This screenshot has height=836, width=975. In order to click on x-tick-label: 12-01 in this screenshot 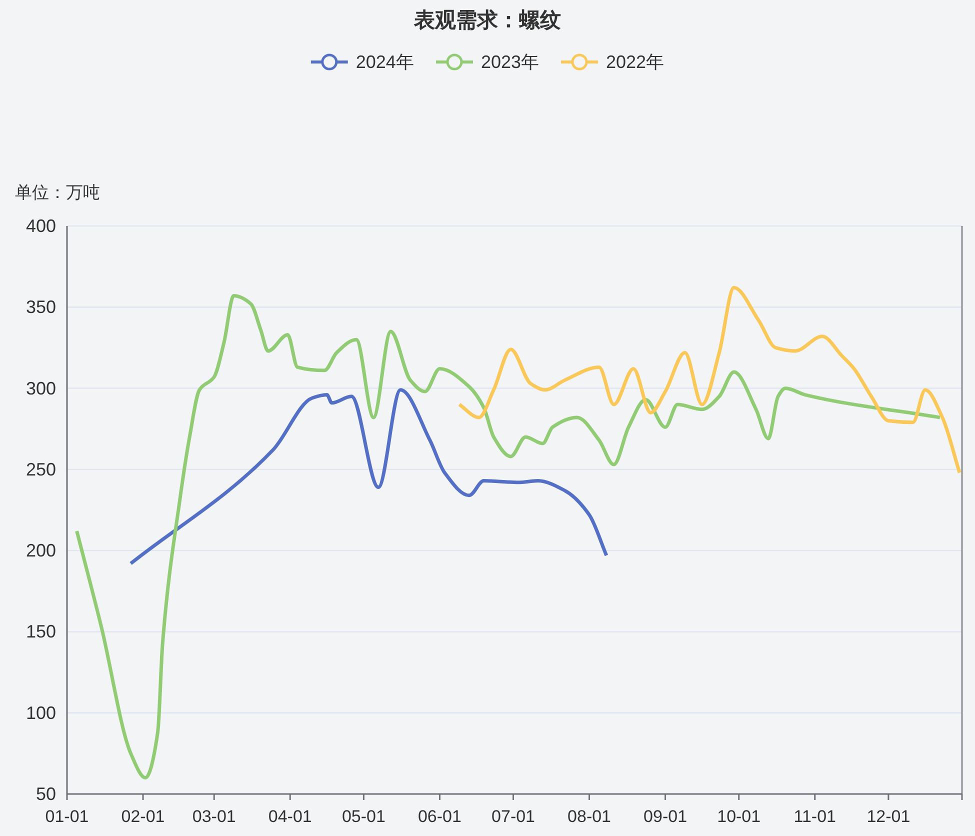, I will do `click(888, 816)`.